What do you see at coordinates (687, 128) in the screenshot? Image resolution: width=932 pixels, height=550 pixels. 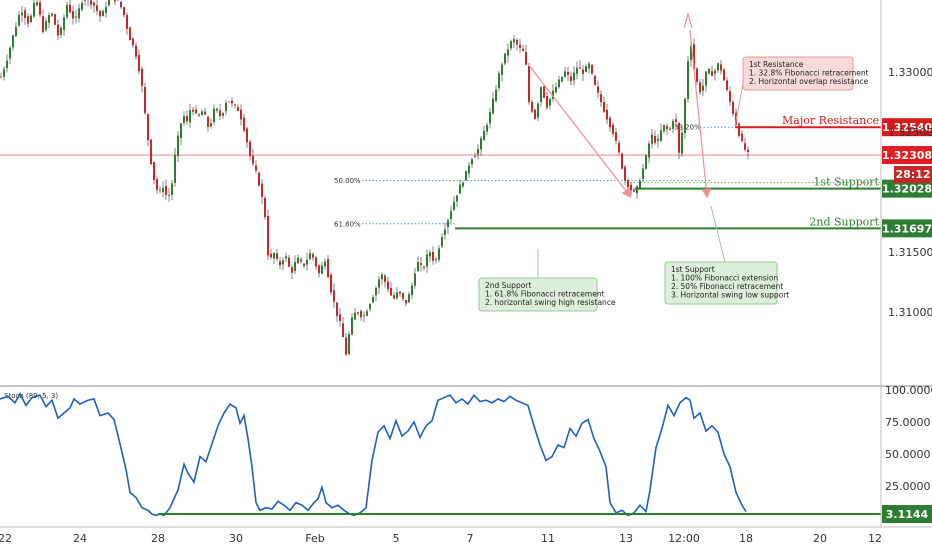 I see `fib-382-label: 38.20%` at bounding box center [687, 128].